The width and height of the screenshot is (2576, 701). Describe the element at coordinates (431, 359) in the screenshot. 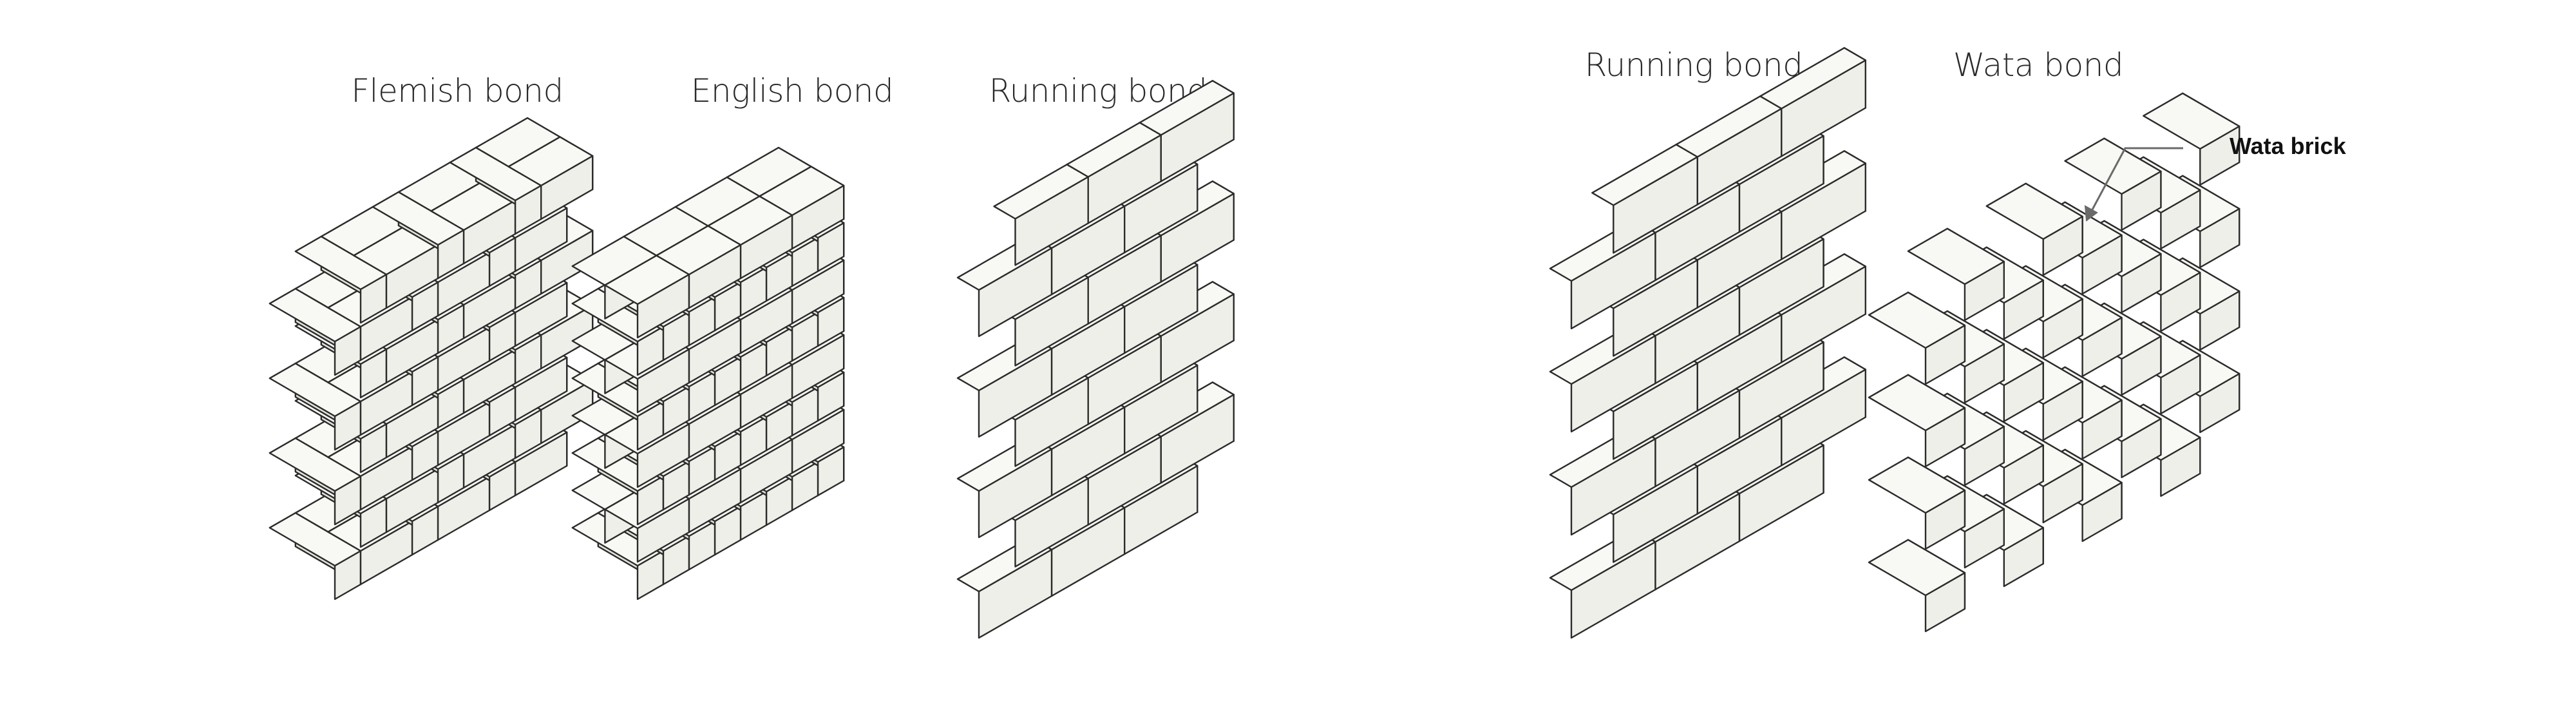

I see `flemish-bond-wall` at that location.